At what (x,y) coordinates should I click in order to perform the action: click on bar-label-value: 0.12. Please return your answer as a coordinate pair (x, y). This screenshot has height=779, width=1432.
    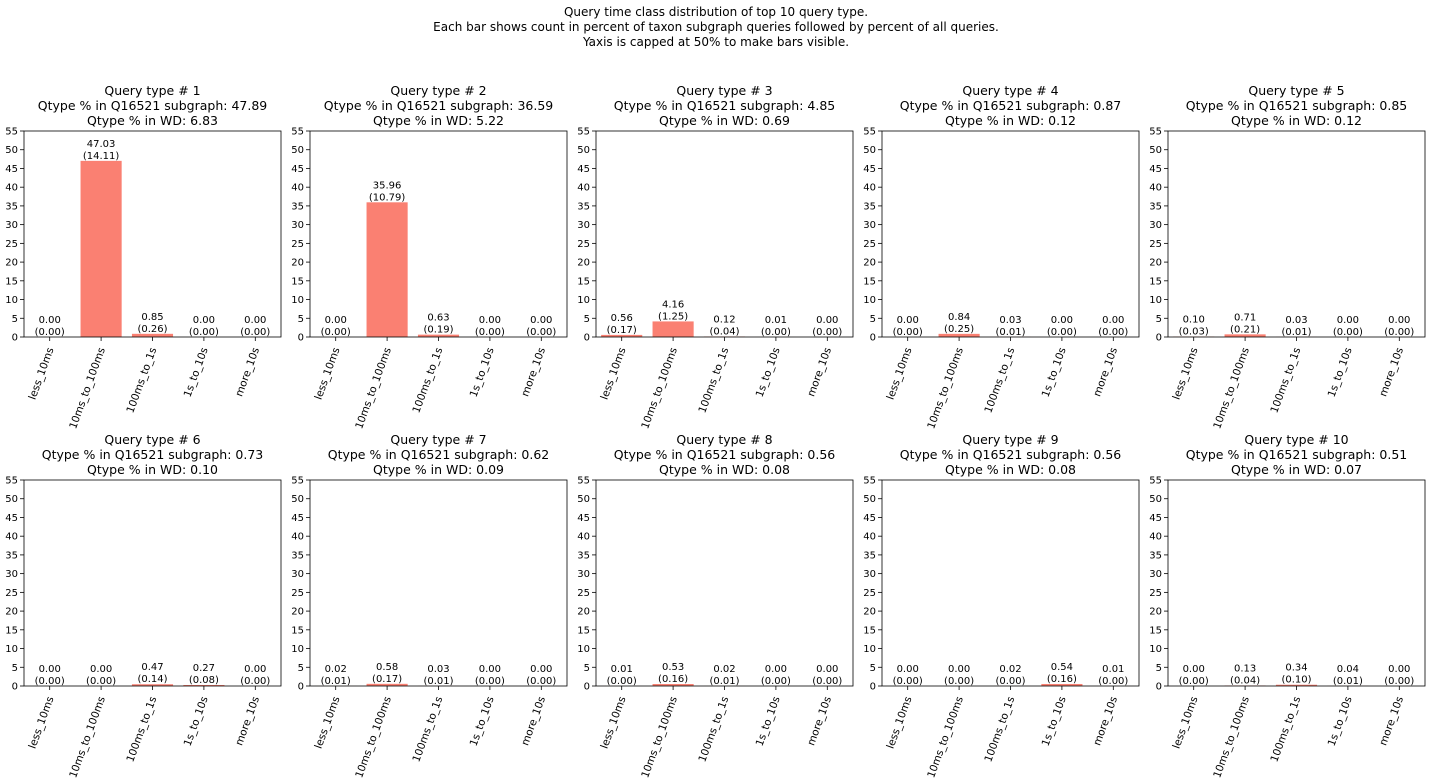
    Looking at the image, I should click on (724, 320).